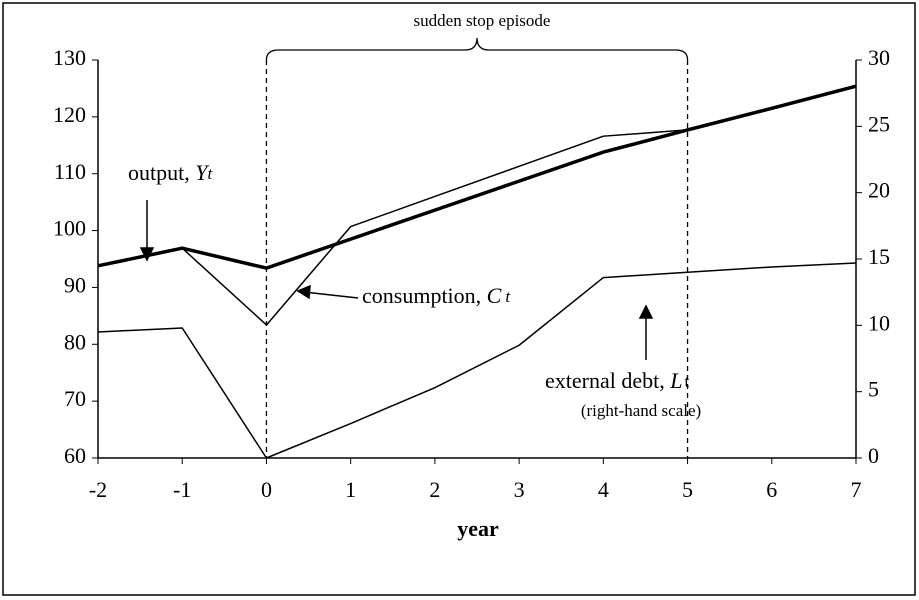 This screenshot has height=600, width=919. Describe the element at coordinates (266, 489) in the screenshot. I see `x-tick-label: 0` at that location.